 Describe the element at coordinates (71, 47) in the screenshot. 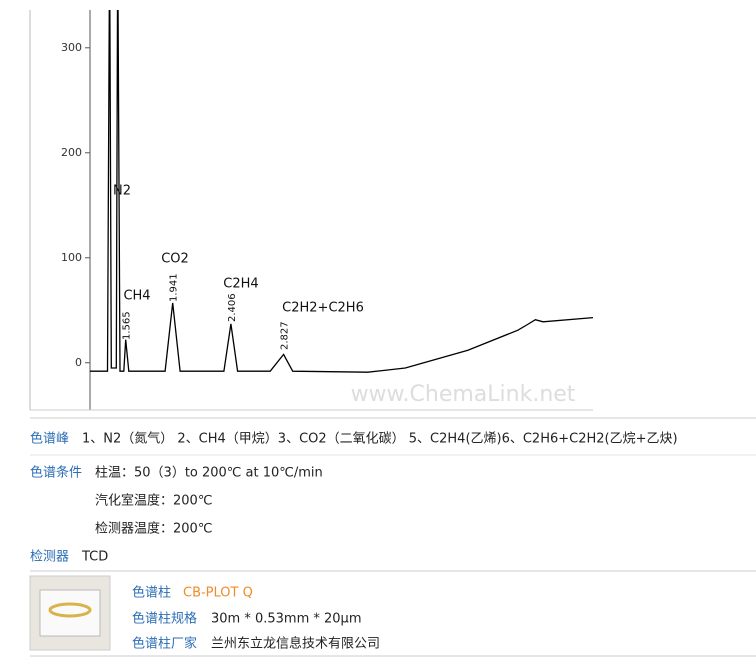

I see `y-tick-label: 300` at that location.